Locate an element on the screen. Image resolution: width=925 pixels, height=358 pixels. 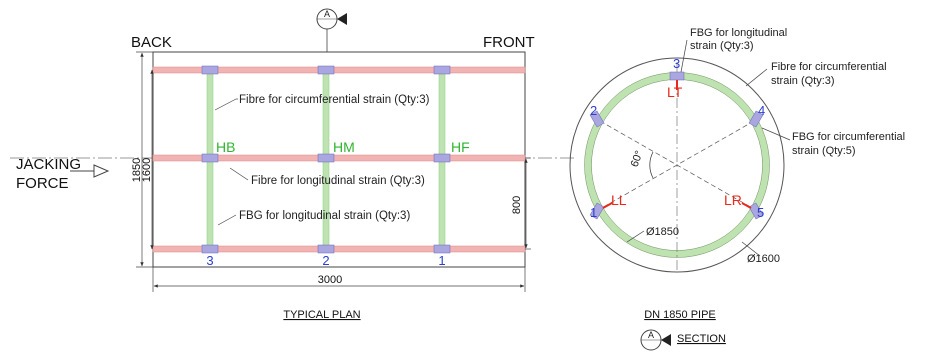
fbg-circ-label-line1: FBG for circumferential is located at coordinates (848, 137).